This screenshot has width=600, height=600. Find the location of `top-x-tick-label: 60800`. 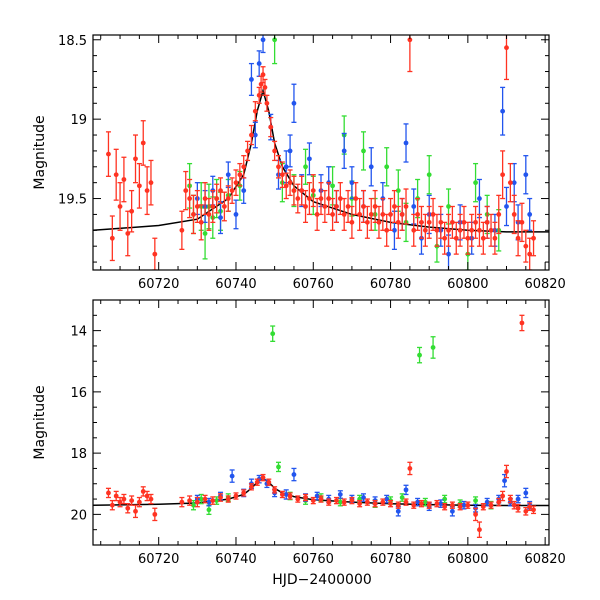

top-x-tick-label: 60800 is located at coordinates (467, 284).